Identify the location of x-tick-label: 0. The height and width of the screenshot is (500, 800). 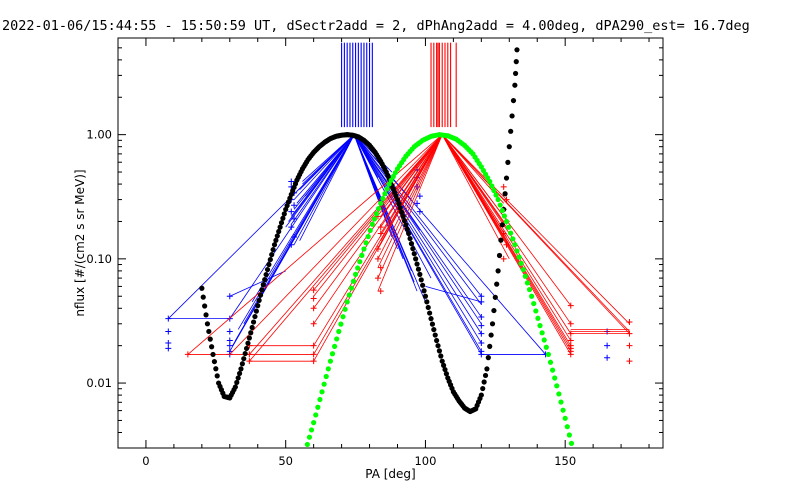
(145, 461).